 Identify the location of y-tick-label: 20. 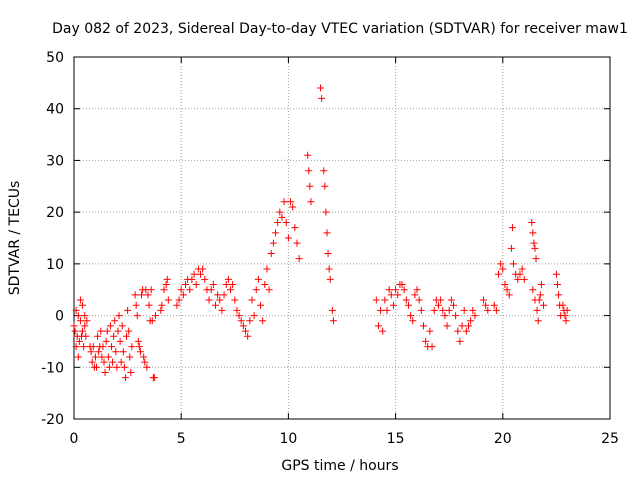
(55, 213).